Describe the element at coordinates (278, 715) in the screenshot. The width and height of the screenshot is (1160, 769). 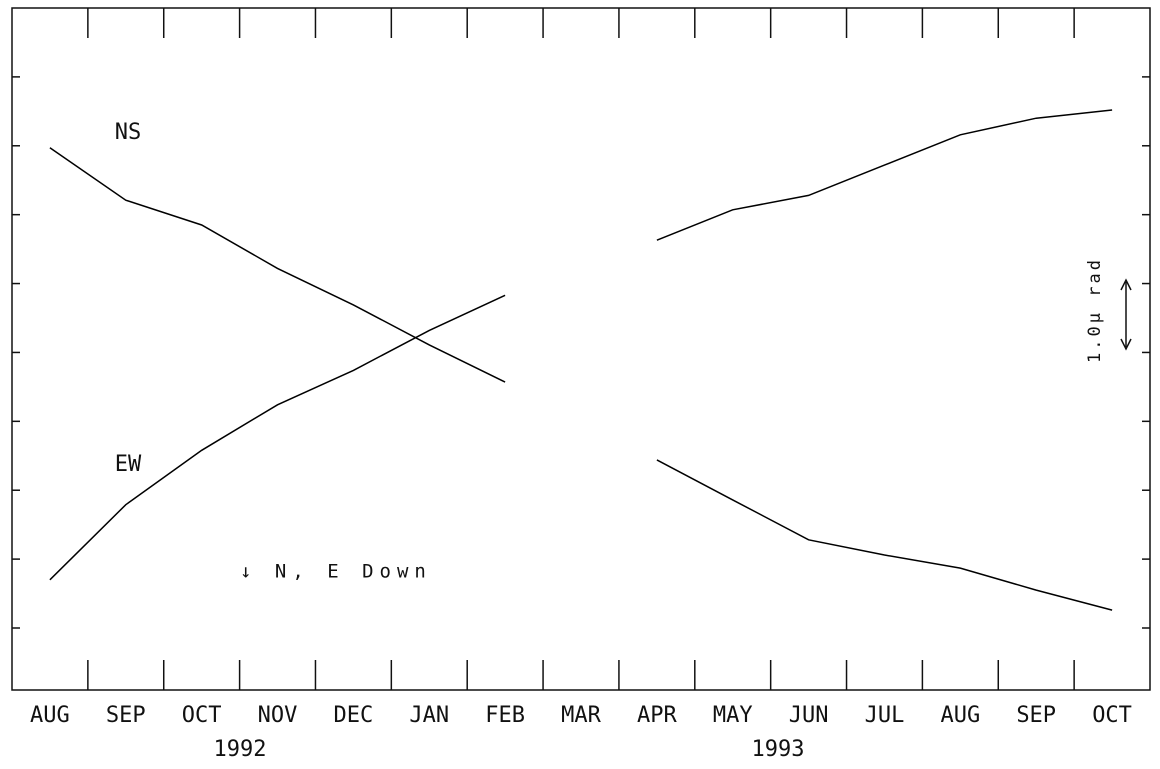
I see `x-tick-label: NOV` at that location.